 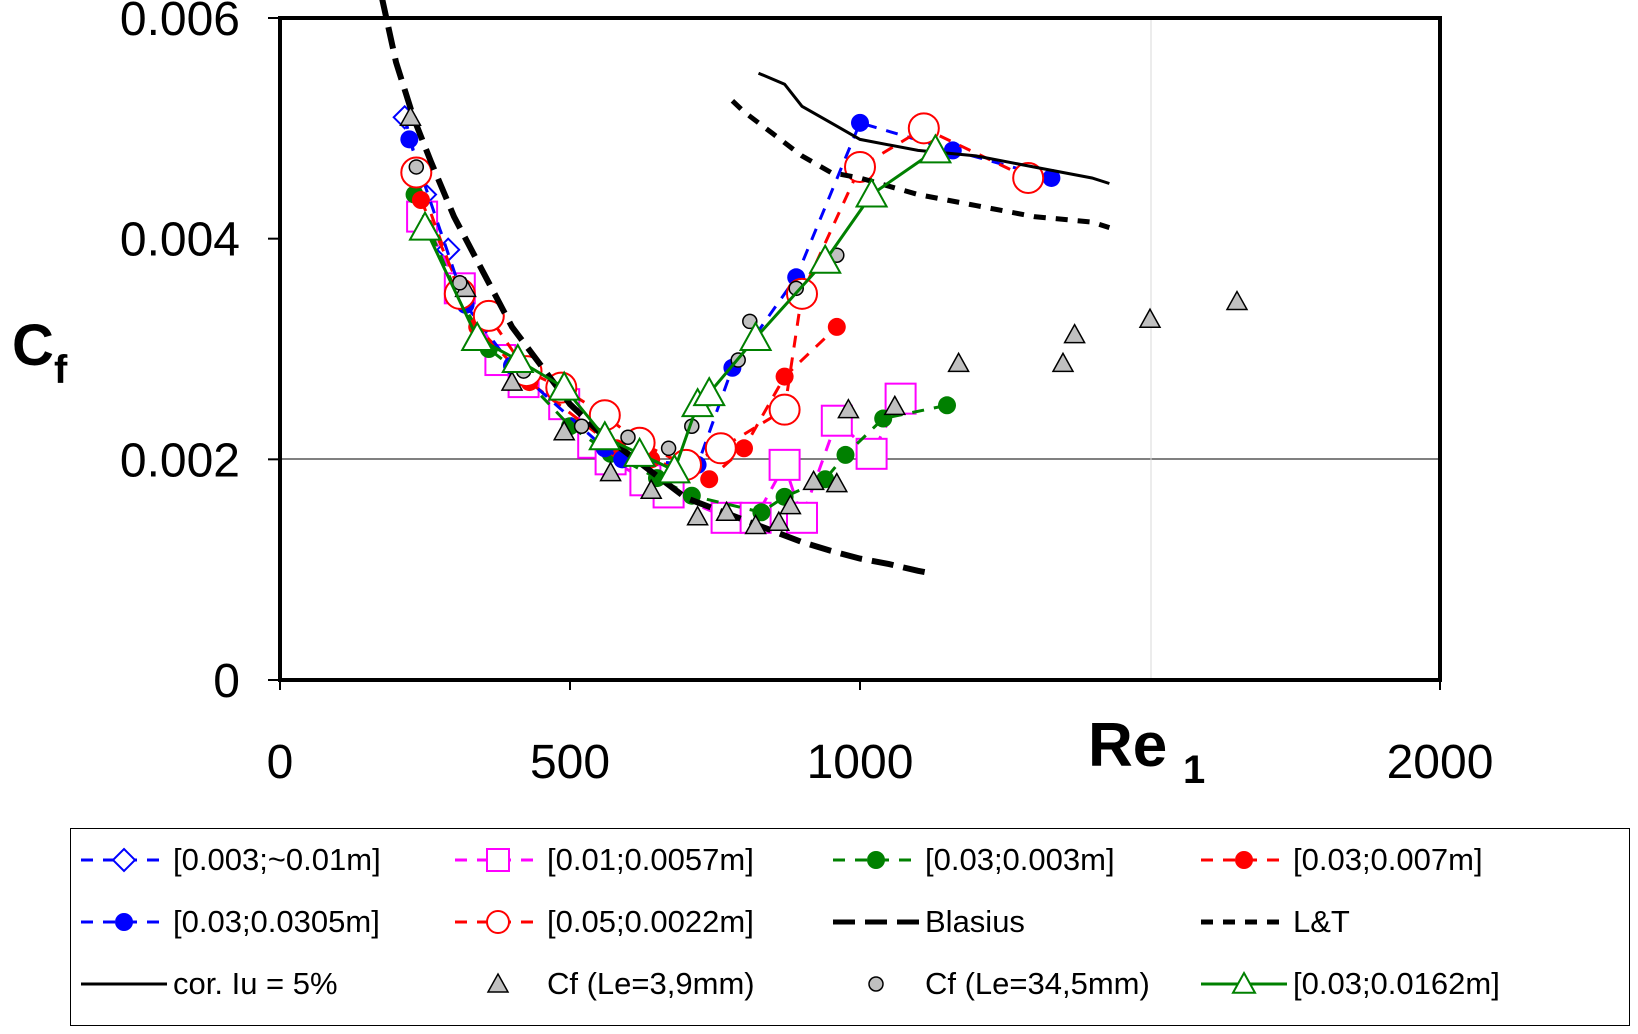 I want to click on x-tick-label: 1000, so click(x=860, y=762).